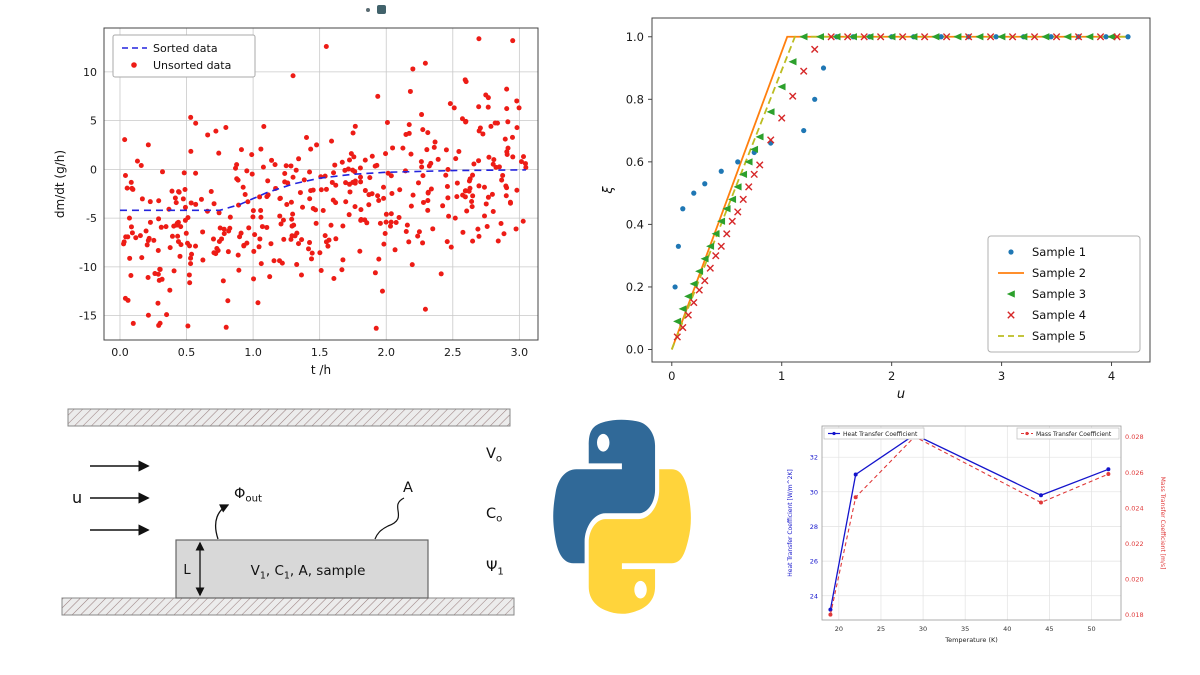 The image size is (1200, 675). I want to click on artifact-square, so click(381, 9).